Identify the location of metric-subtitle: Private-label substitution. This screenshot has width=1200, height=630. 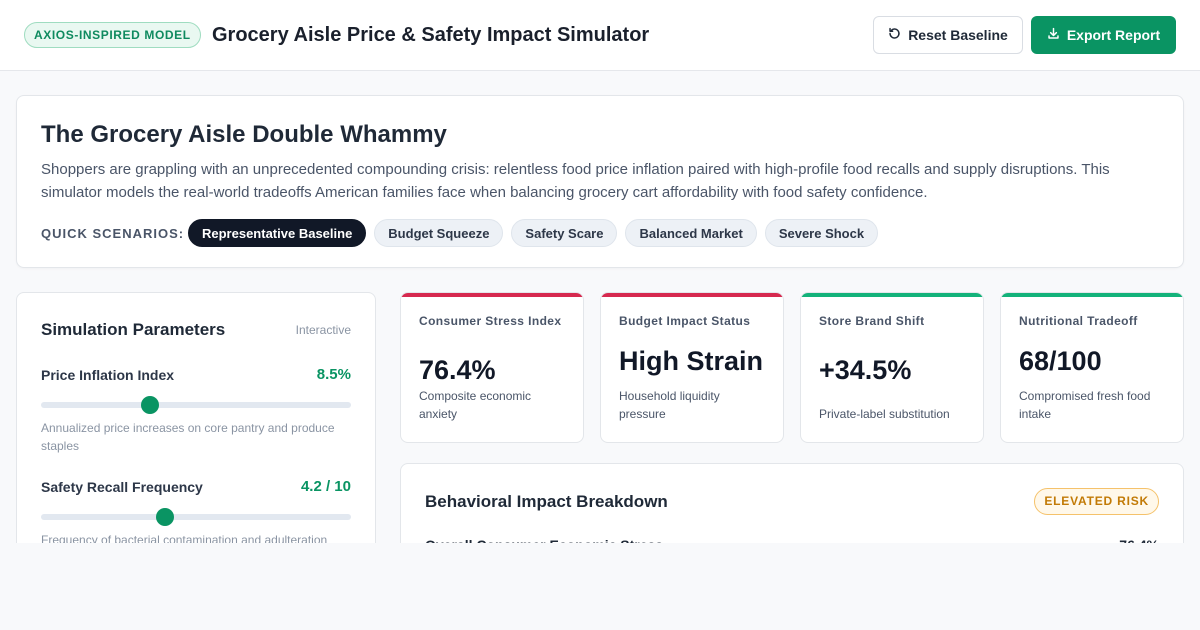
(884, 414).